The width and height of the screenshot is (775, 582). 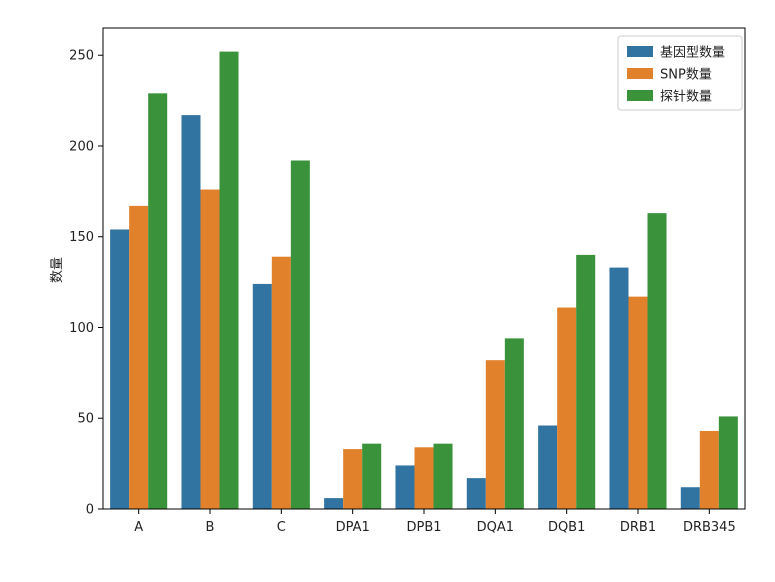 What do you see at coordinates (709, 527) in the screenshot?
I see `x-tick-label: DRB345` at bounding box center [709, 527].